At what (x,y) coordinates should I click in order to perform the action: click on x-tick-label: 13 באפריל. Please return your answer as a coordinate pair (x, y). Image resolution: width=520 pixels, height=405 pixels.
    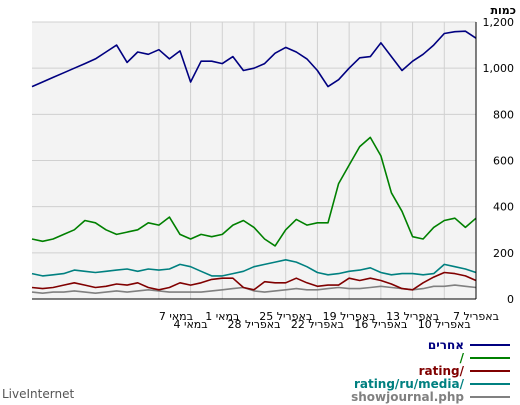
    Looking at the image, I should click on (412, 316).